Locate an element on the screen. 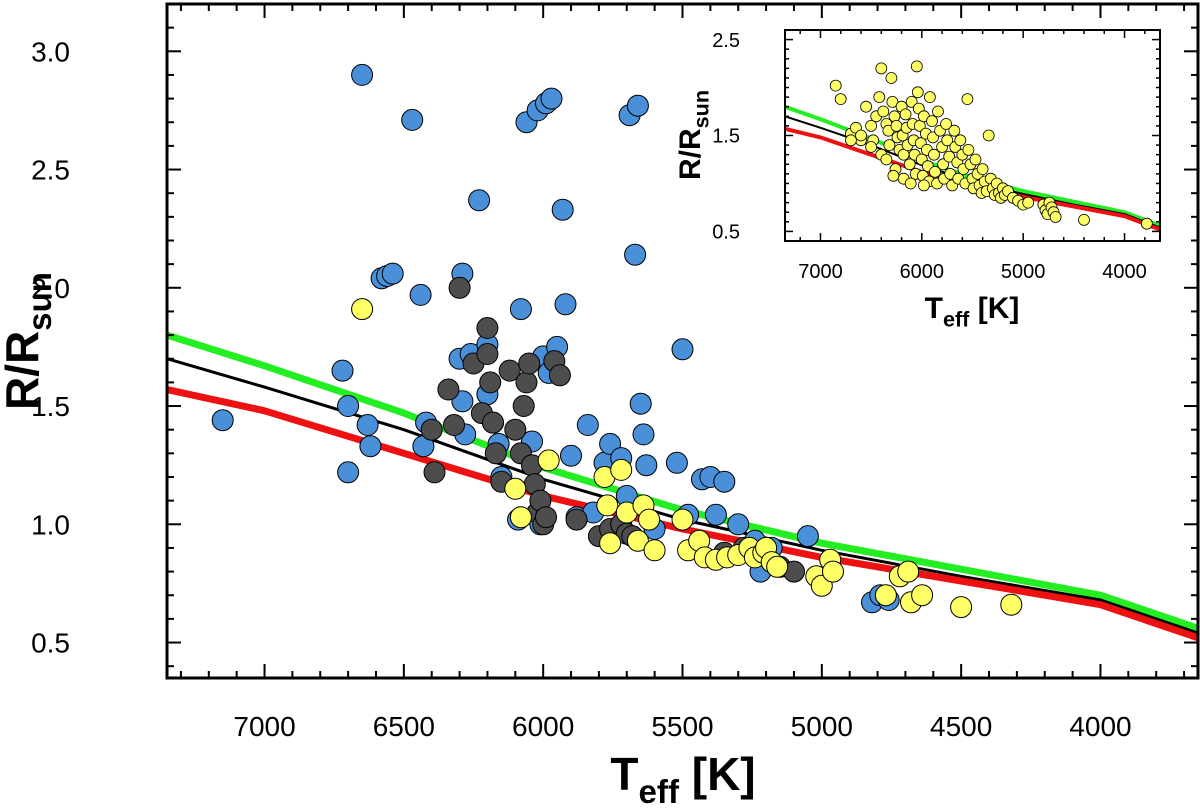  main-x-tick-label: 6000 is located at coordinates (543, 726).